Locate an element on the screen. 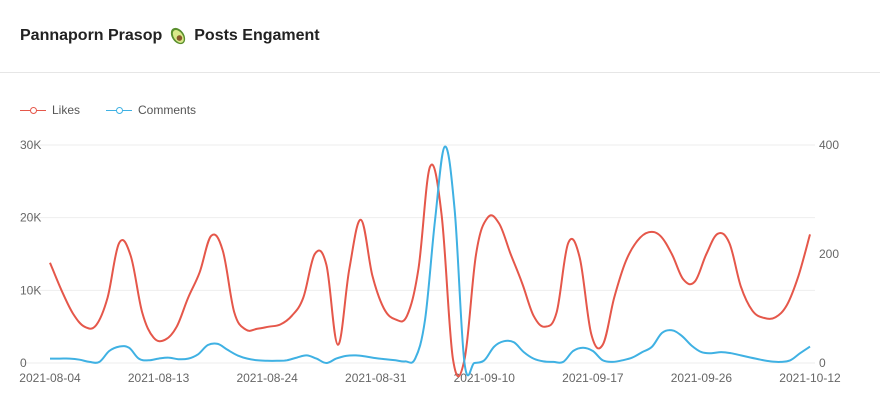 The width and height of the screenshot is (880, 401). x-tick-label: 2021-08-24 is located at coordinates (267, 378).